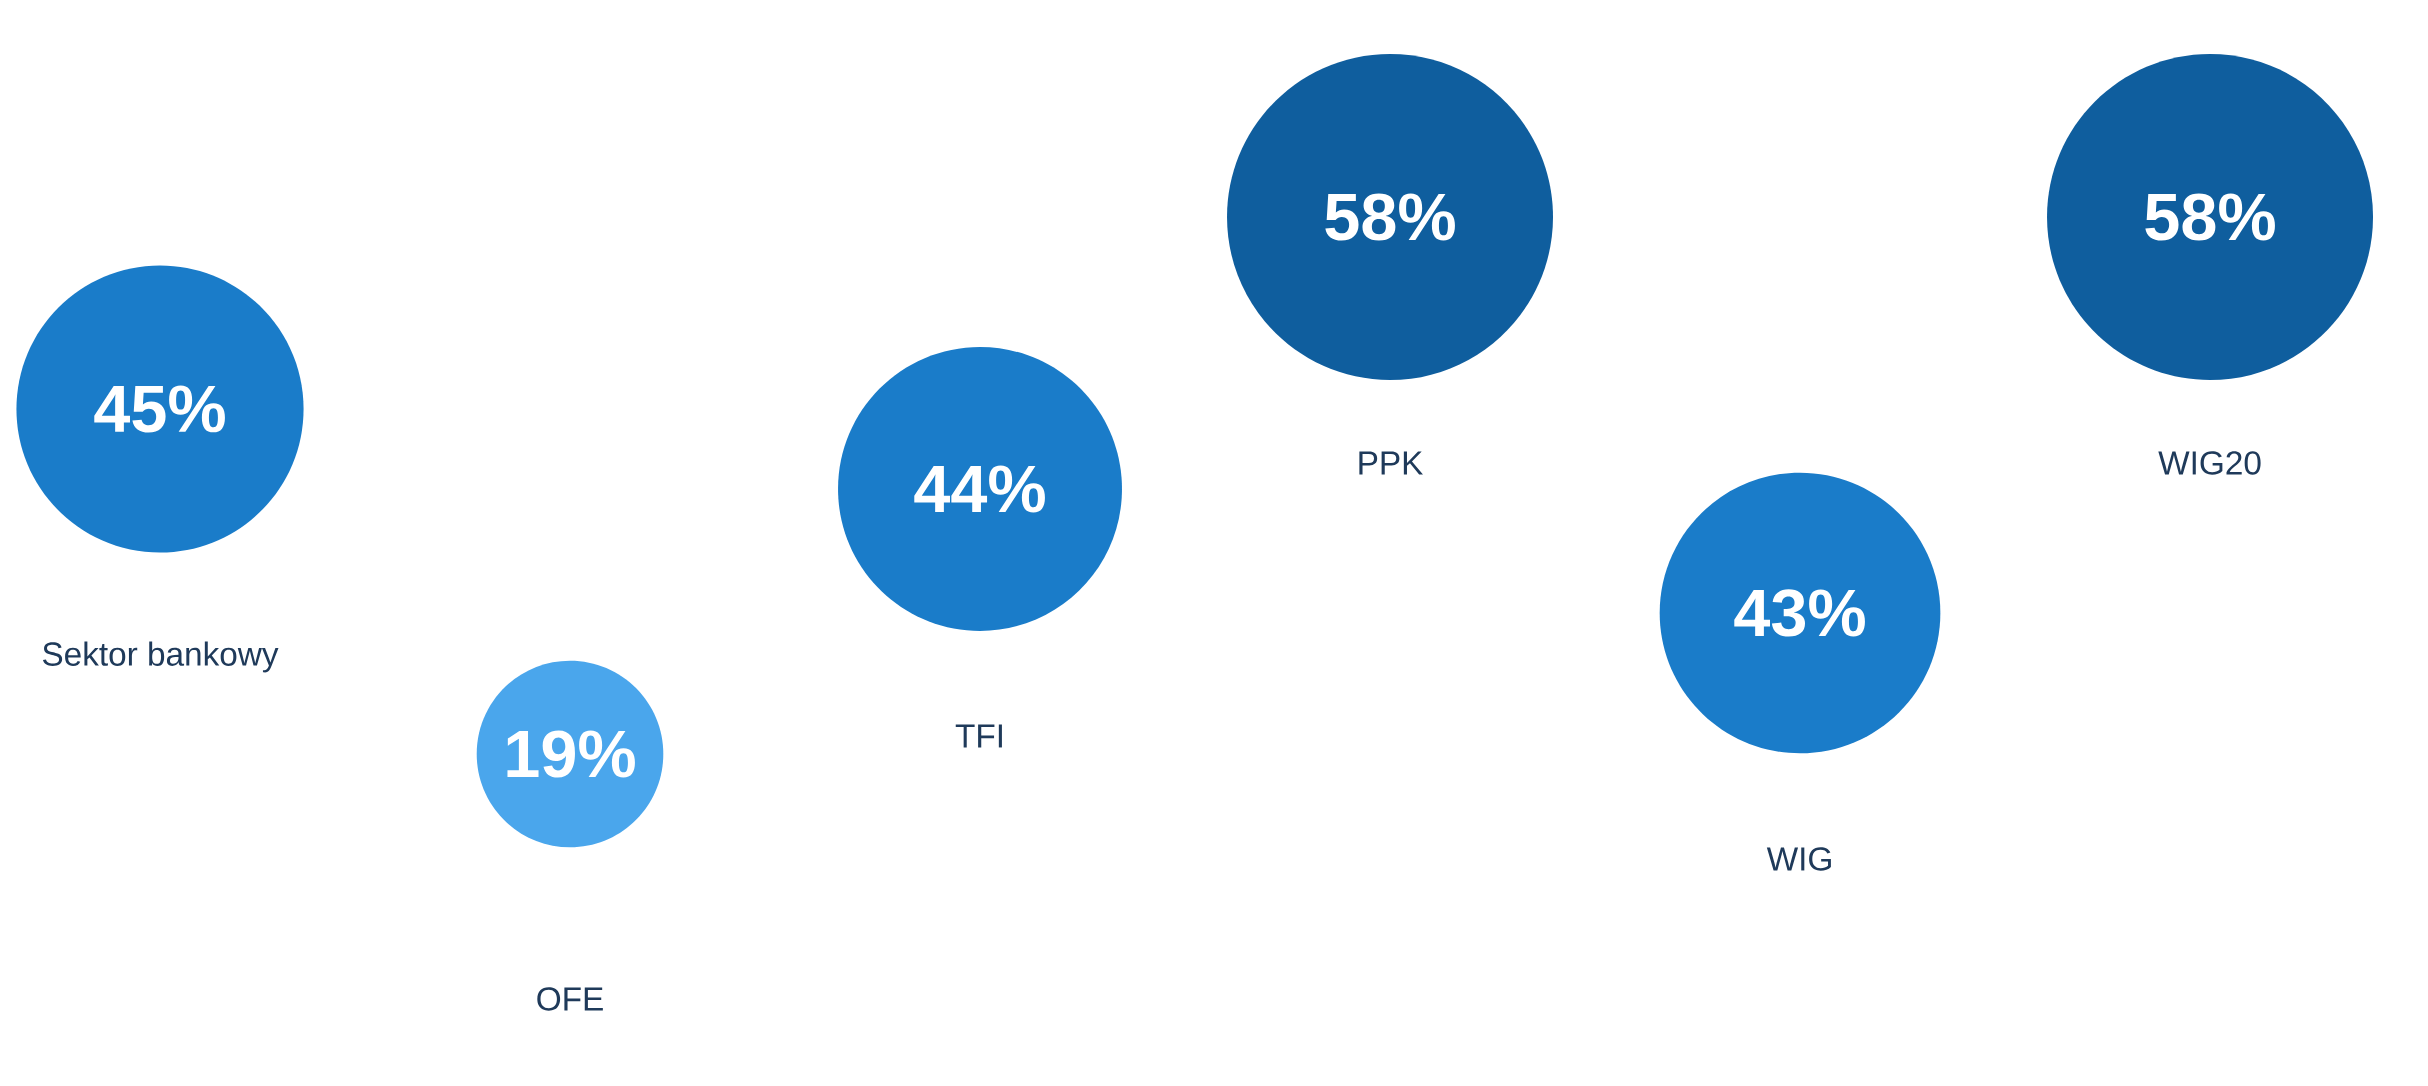 The width and height of the screenshot is (2428, 1086). Describe the element at coordinates (978, 736) in the screenshot. I see `category-label: TFI` at that location.